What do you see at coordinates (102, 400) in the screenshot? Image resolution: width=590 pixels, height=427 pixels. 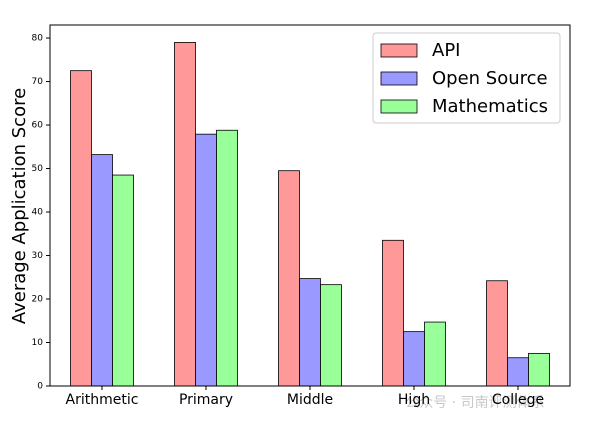 I see `x-tick-label: Arithmetic` at bounding box center [102, 400].